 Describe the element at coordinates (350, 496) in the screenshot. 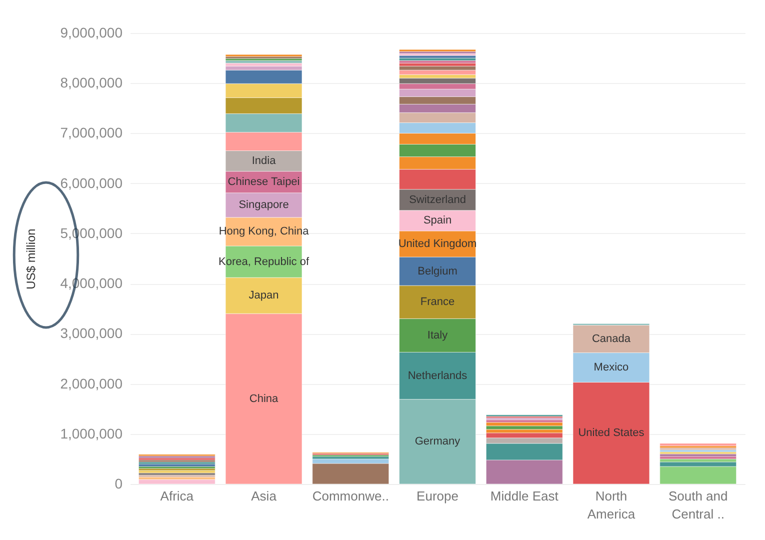

I see `x-tick-label: Commonwe..` at that location.